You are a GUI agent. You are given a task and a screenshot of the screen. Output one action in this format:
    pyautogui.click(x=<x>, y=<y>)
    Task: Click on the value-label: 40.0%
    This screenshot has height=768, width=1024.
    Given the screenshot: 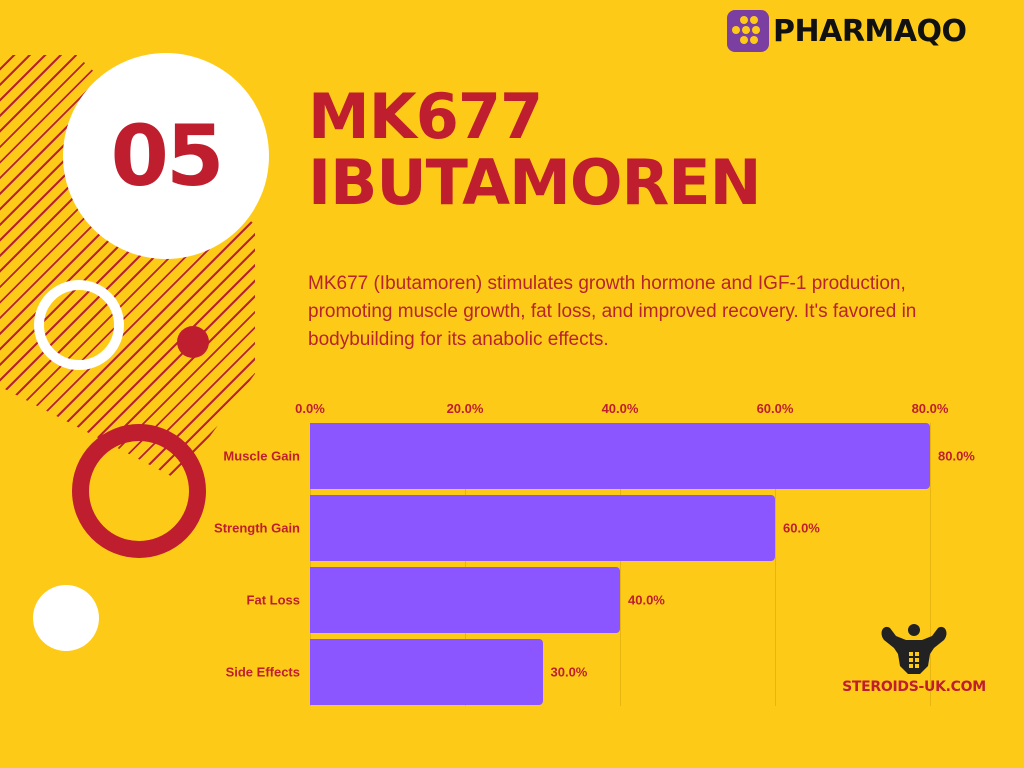 What is the action you would take?
    pyautogui.click(x=646, y=600)
    